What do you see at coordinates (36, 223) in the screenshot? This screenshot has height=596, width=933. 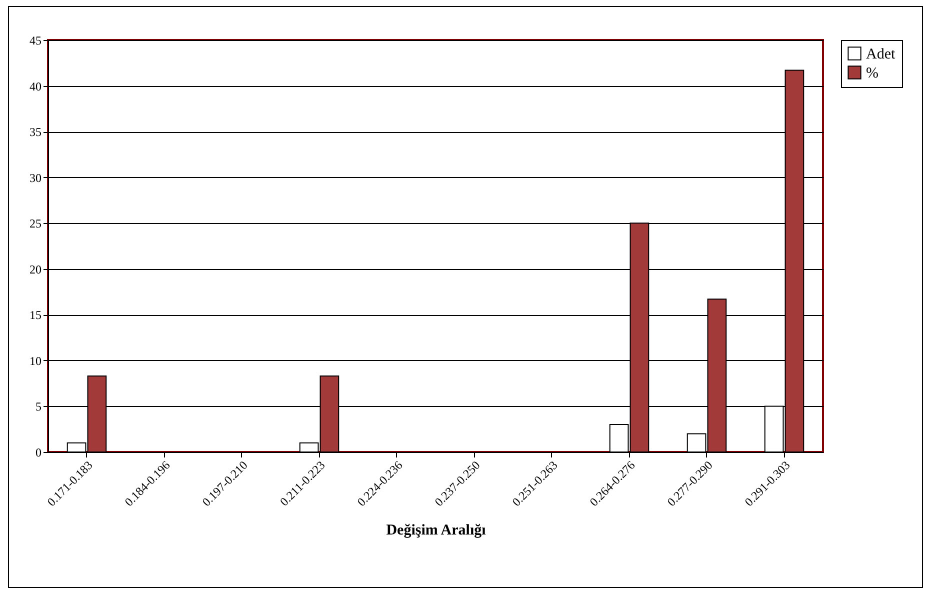 I see `y-tick-label: 25` at bounding box center [36, 223].